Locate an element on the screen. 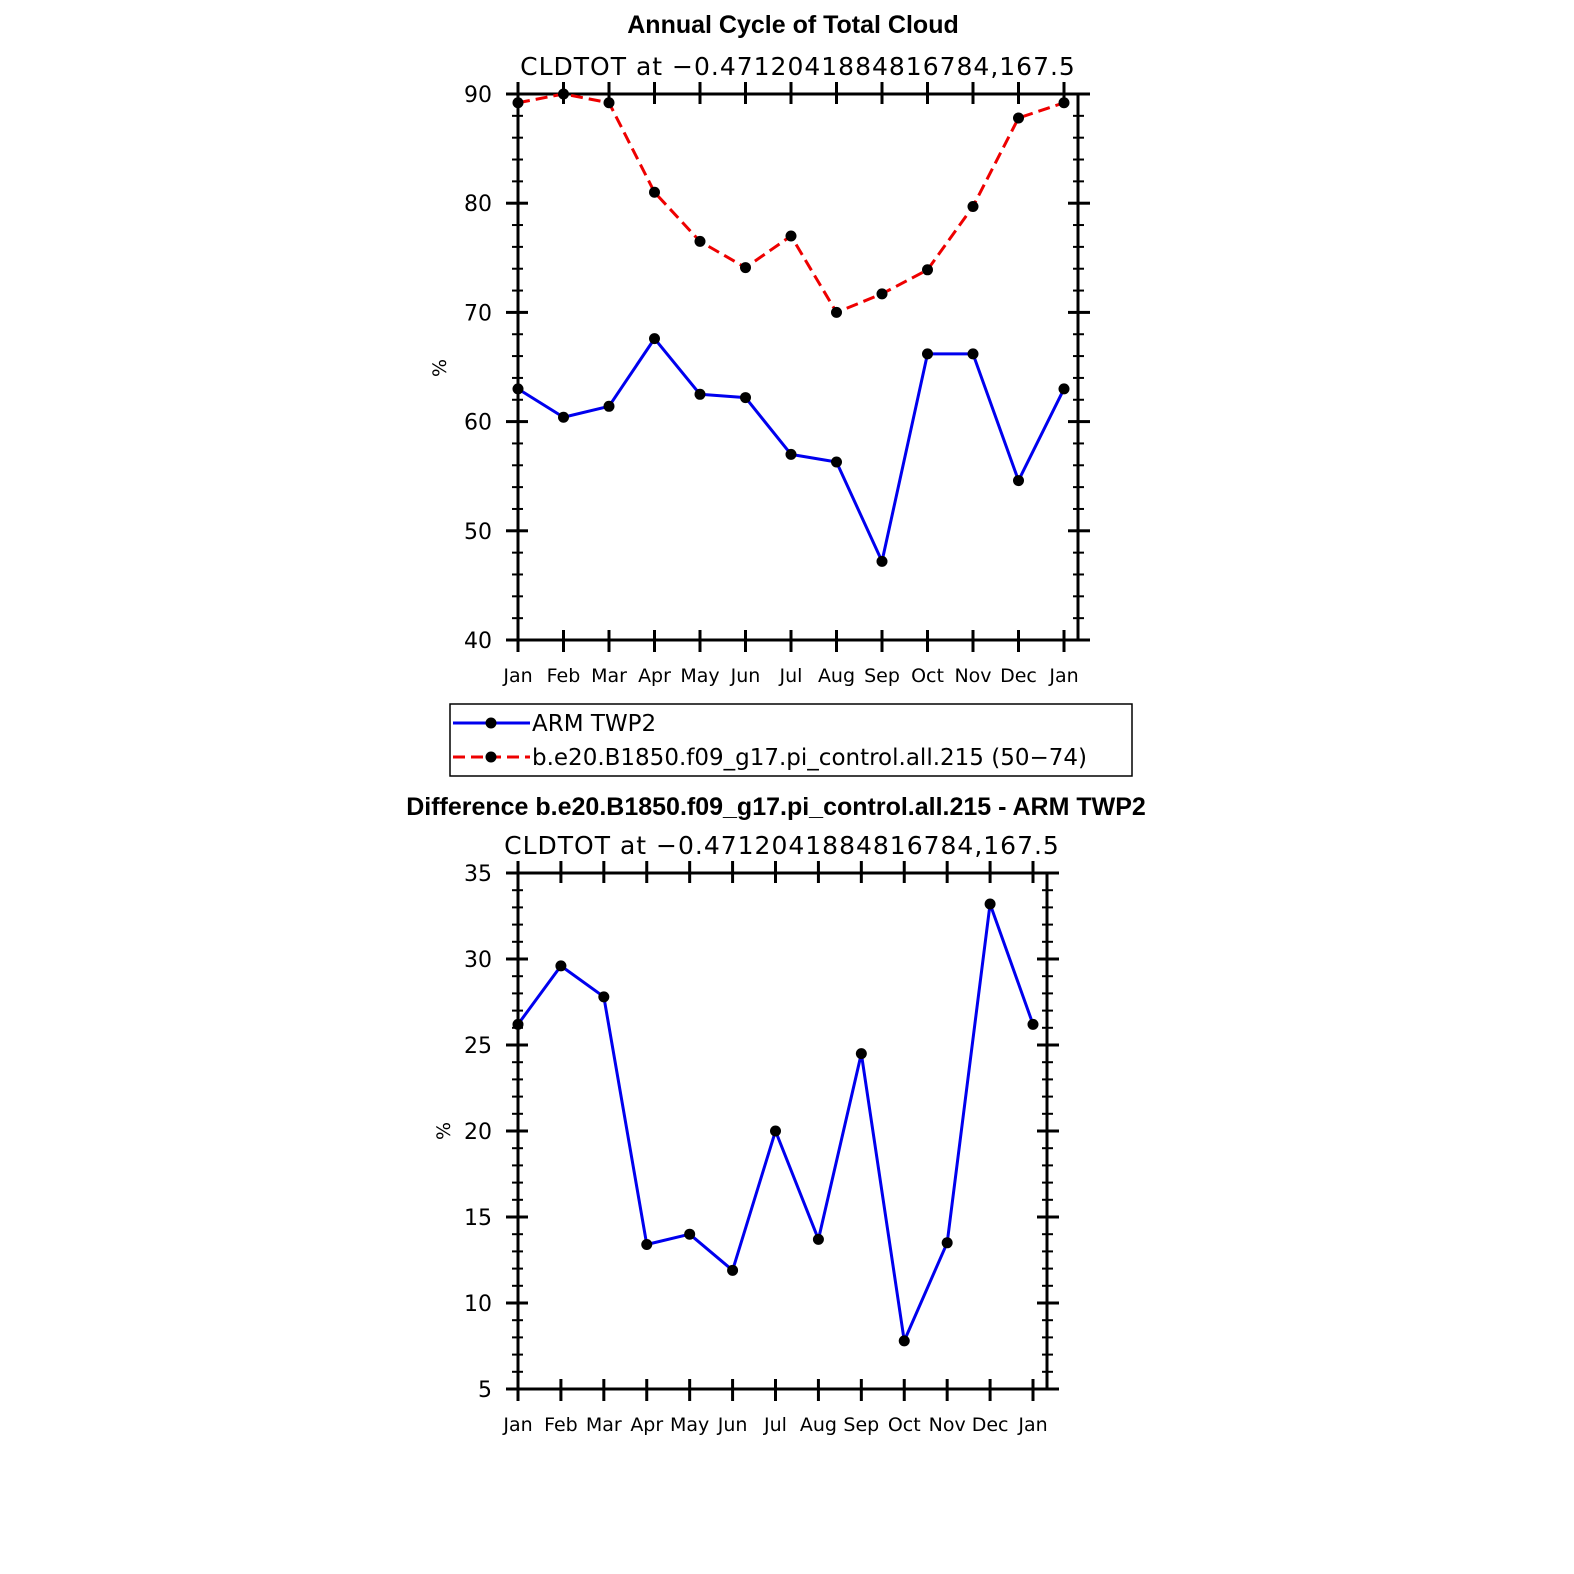  chart-title: Annual Cycle of Total Cloud is located at coordinates (792, 25).